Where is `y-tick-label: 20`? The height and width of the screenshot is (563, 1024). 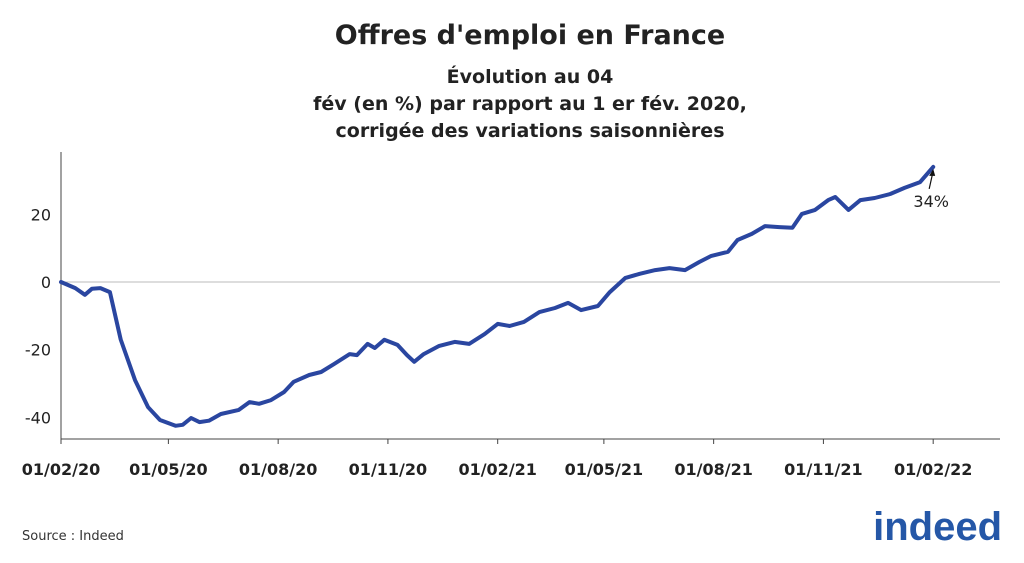 y-tick-label: 20 is located at coordinates (41, 214).